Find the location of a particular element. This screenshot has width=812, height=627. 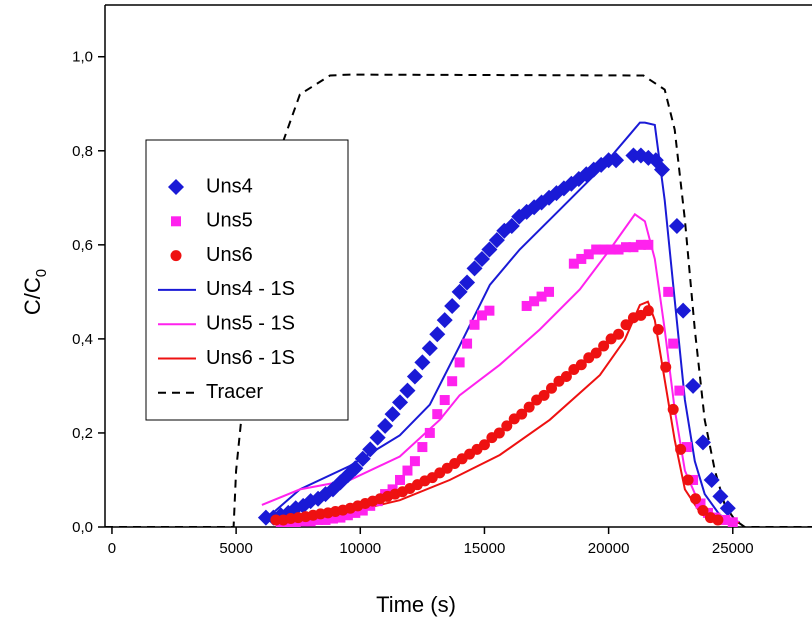

y-tick-label: 0,4 is located at coordinates (82, 339).